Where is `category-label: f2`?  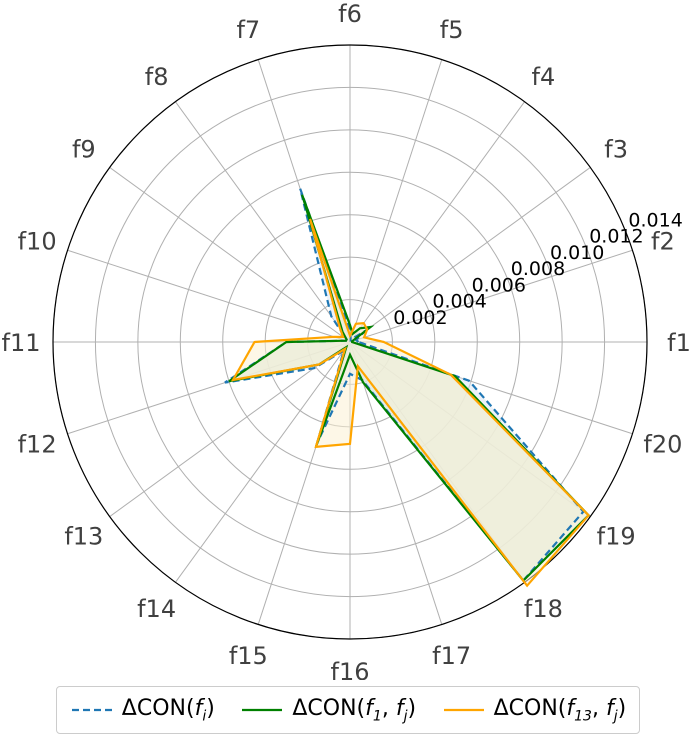
category-label: f2 is located at coordinates (663, 241).